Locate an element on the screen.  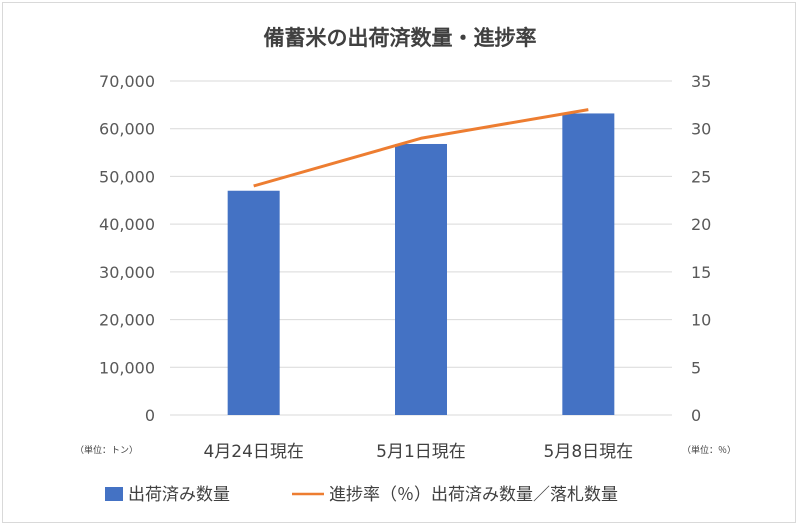
right-tick-label: 30 is located at coordinates (701, 129).